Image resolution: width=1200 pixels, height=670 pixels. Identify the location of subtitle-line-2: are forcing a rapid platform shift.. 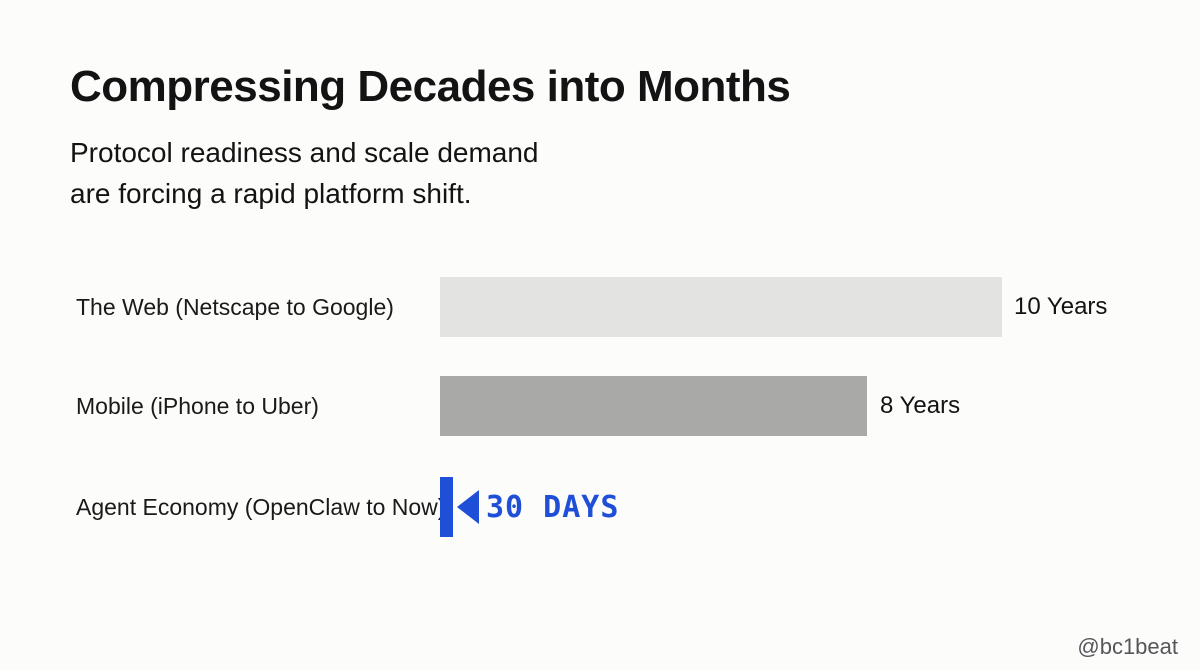
(271, 193).